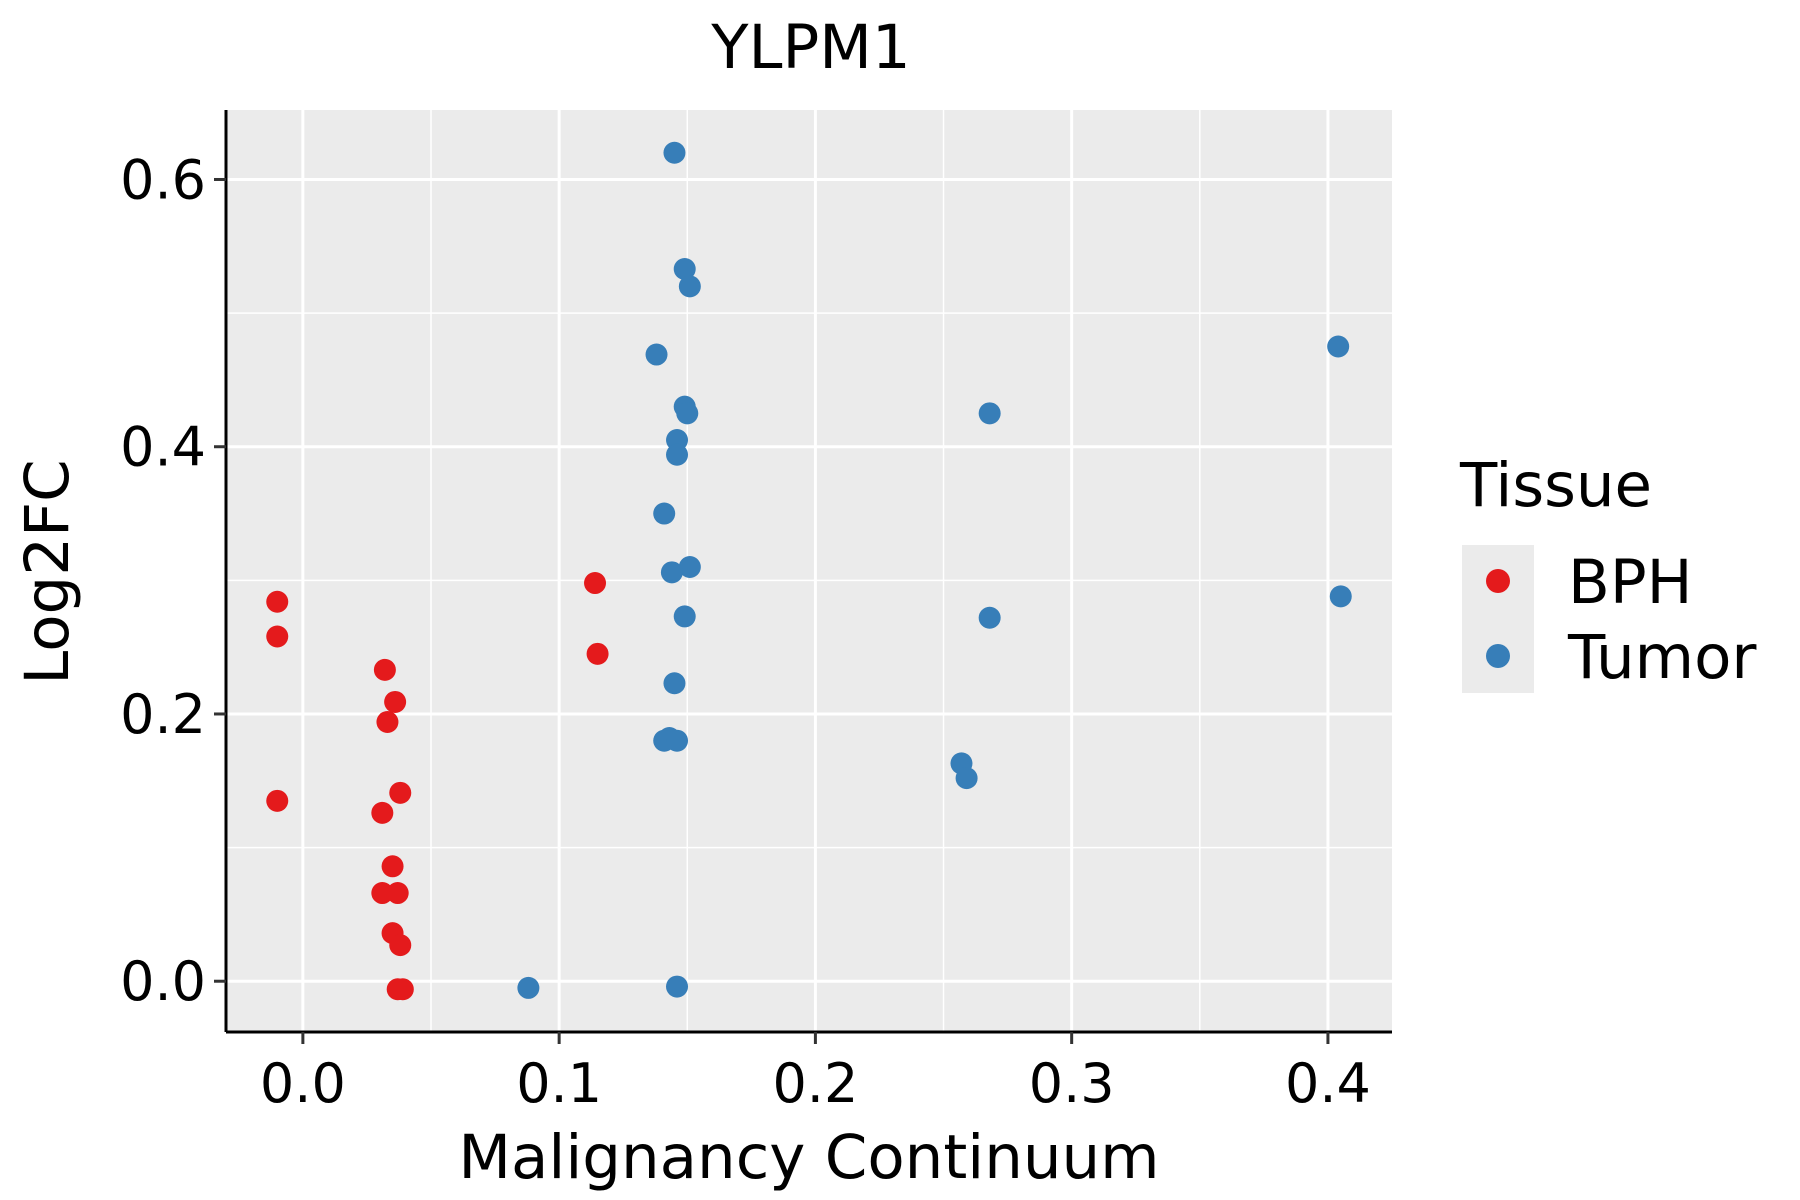  I want to click on legend-key-tumor, so click(1498, 656).